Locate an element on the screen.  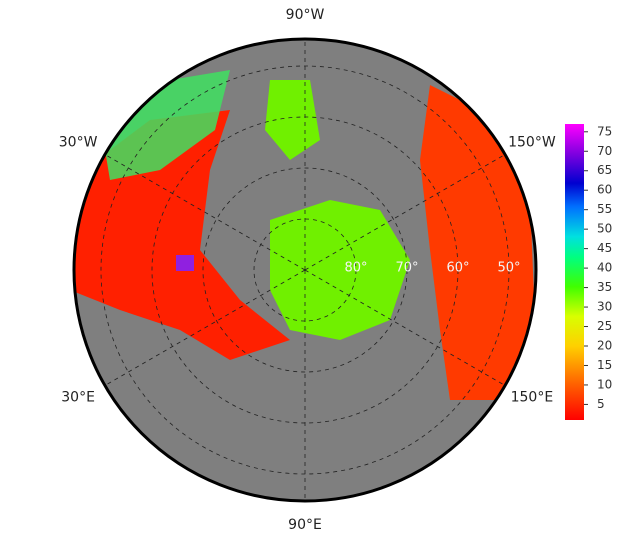
latitude-label: 50° is located at coordinates (508, 268).